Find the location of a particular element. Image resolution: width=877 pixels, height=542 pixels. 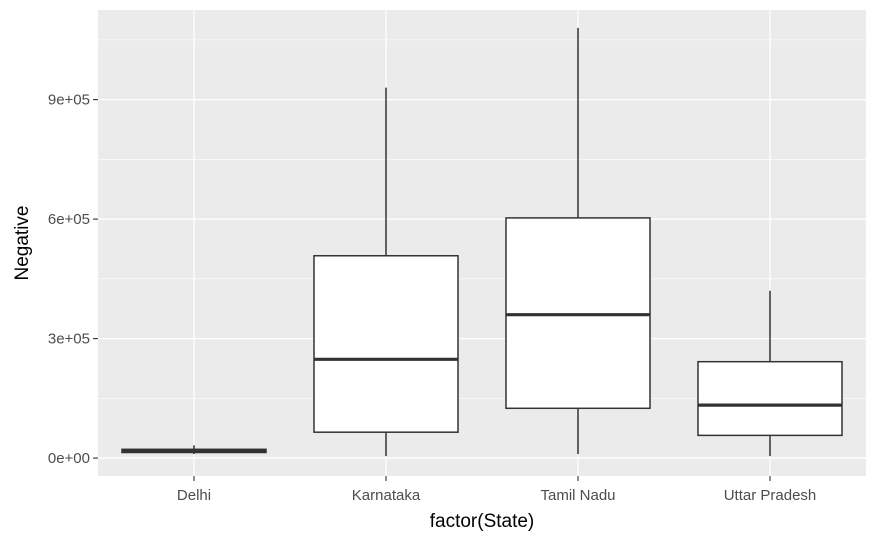

x-tick-label: Karnataka is located at coordinates (386, 495).